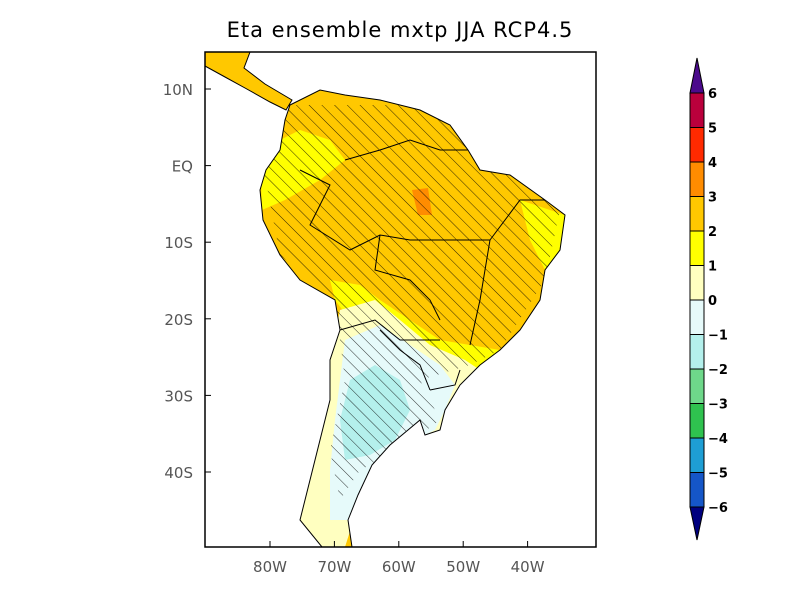 The width and height of the screenshot is (800, 600). Describe the element at coordinates (178, 396) in the screenshot. I see `lat-tick-label: 30S` at that location.